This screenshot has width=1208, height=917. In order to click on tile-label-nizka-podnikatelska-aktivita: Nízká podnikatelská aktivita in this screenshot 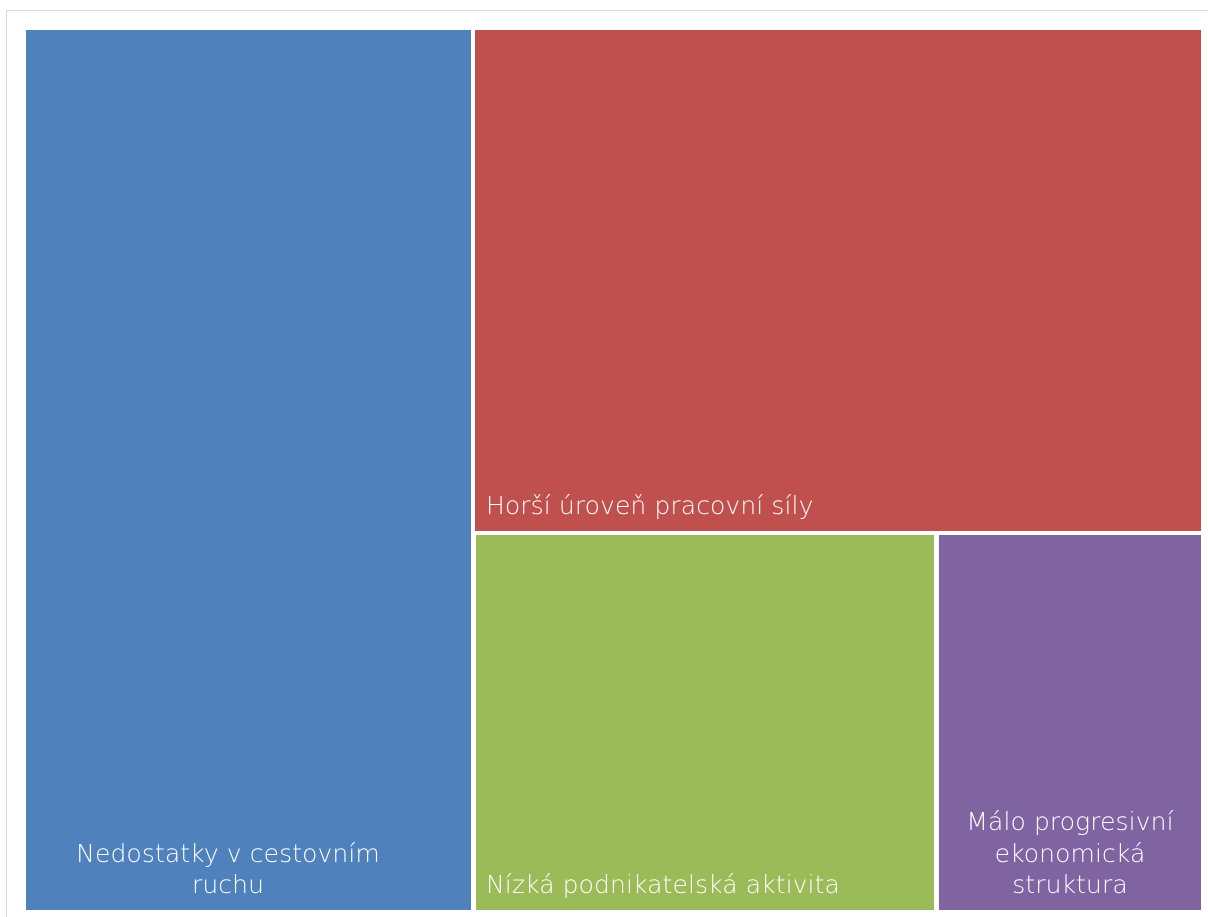, I will do `click(663, 884)`.